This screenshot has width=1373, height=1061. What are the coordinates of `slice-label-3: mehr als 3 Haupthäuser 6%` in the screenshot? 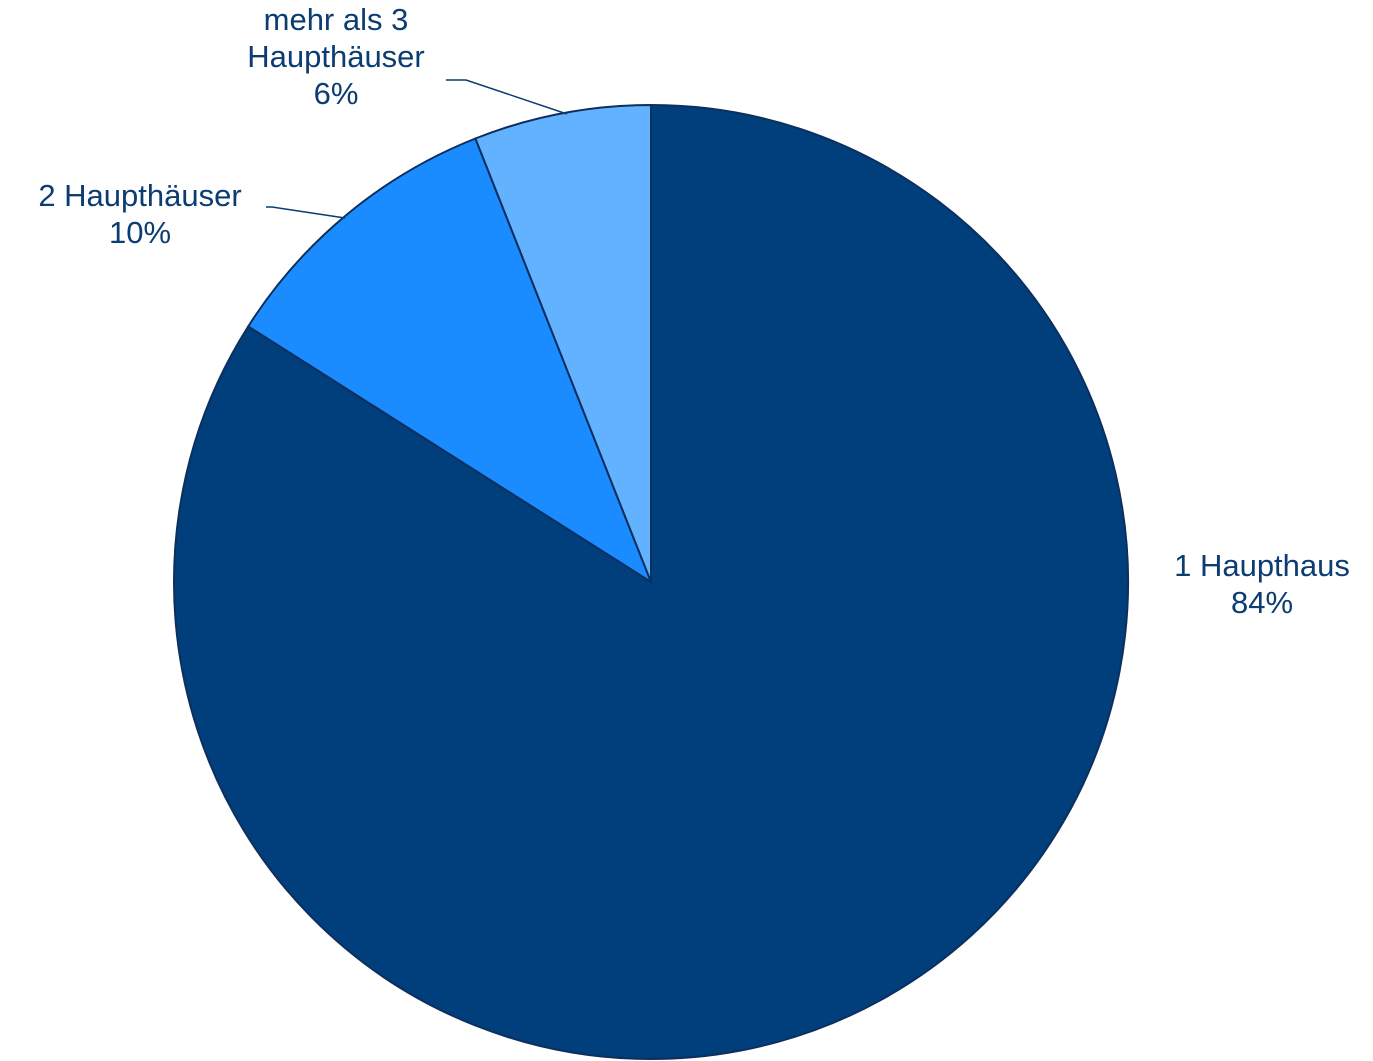 It's located at (336, 56).